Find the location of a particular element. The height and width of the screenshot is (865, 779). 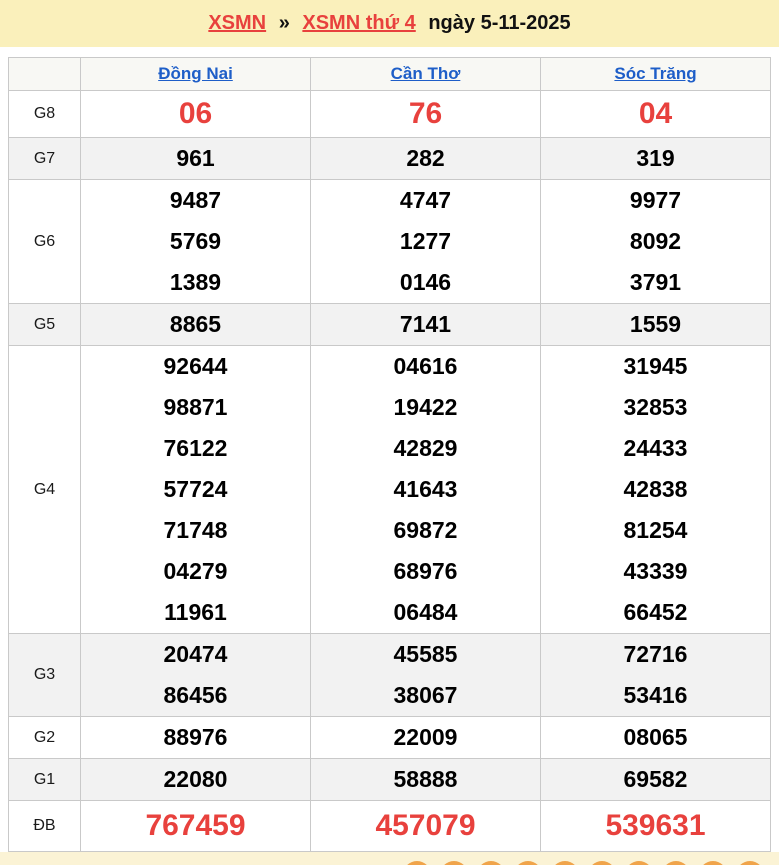

prize-label-G7: G7 is located at coordinates (44, 158).